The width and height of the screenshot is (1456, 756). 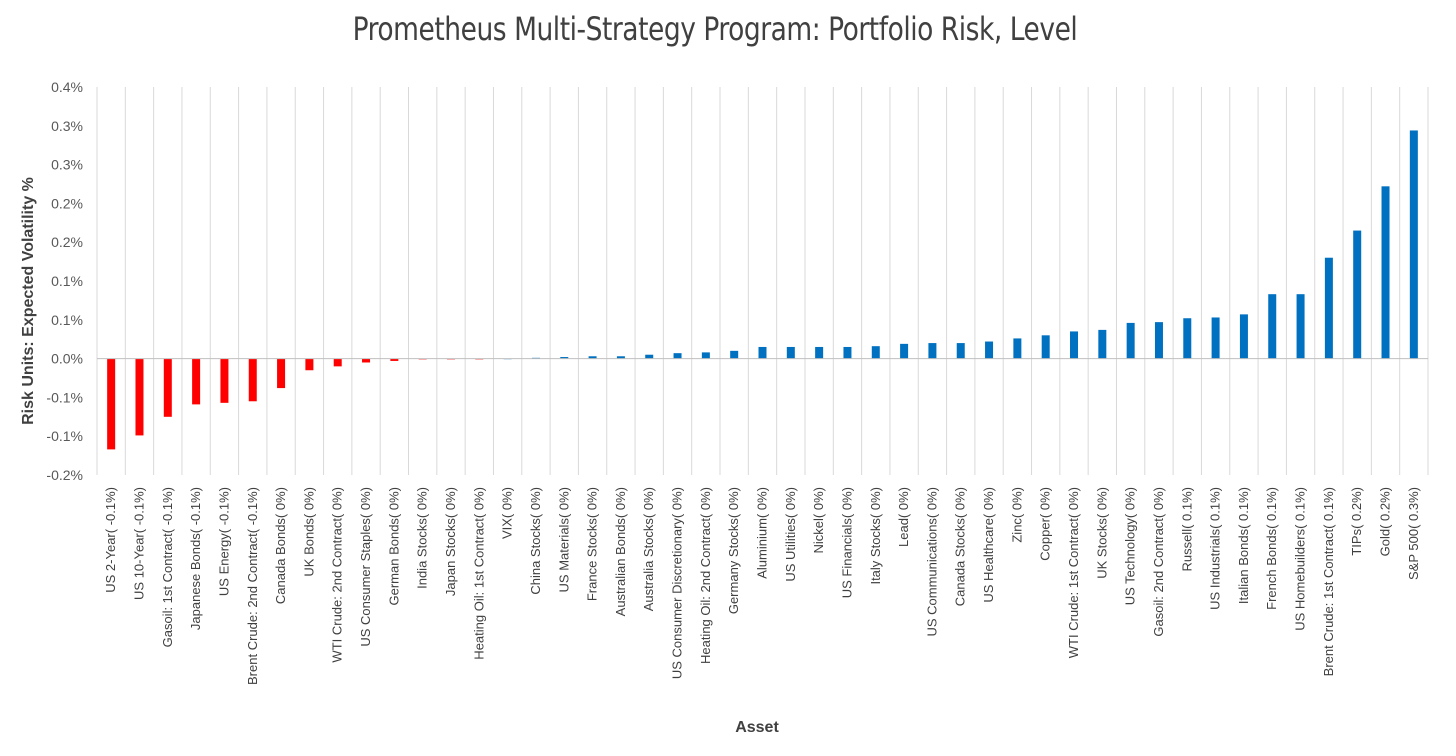 I want to click on x-tick-label: US 10-Year( -0.1%), so click(x=138, y=543).